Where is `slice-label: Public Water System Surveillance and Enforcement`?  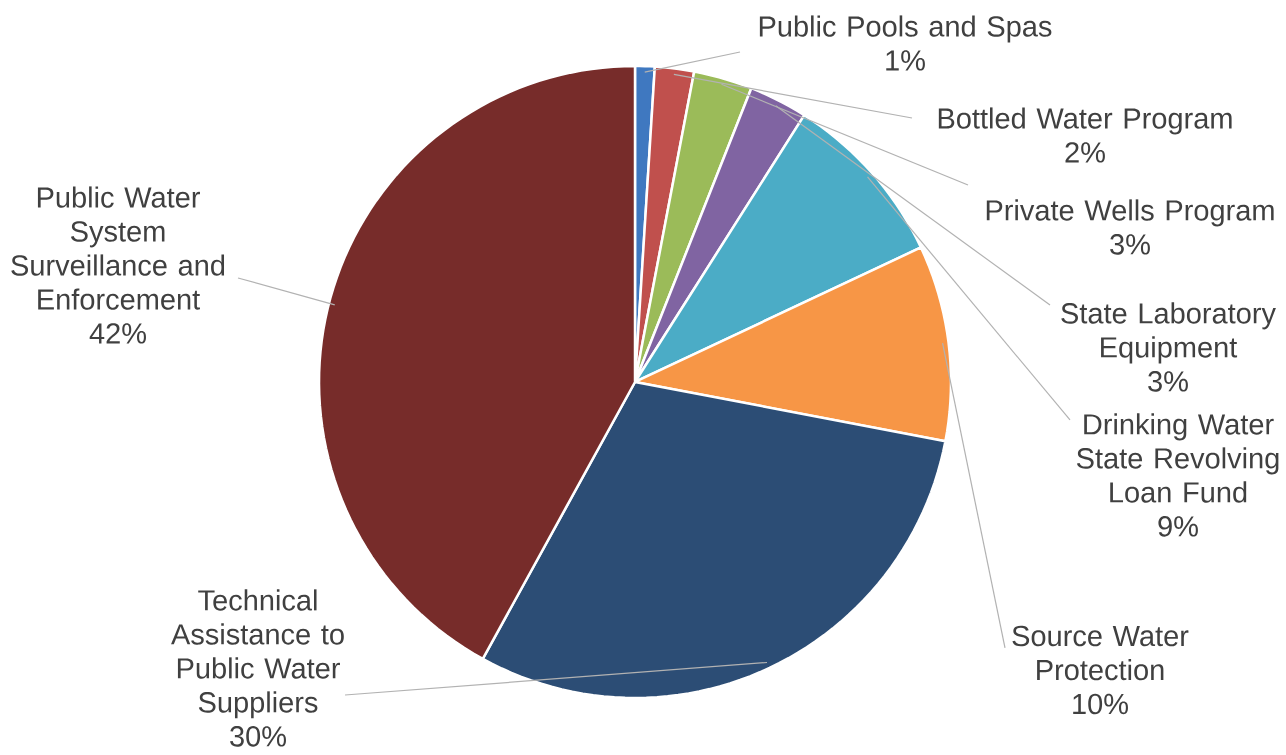 slice-label: Public Water System Surveillance and Enforcement is located at coordinates (118, 248).